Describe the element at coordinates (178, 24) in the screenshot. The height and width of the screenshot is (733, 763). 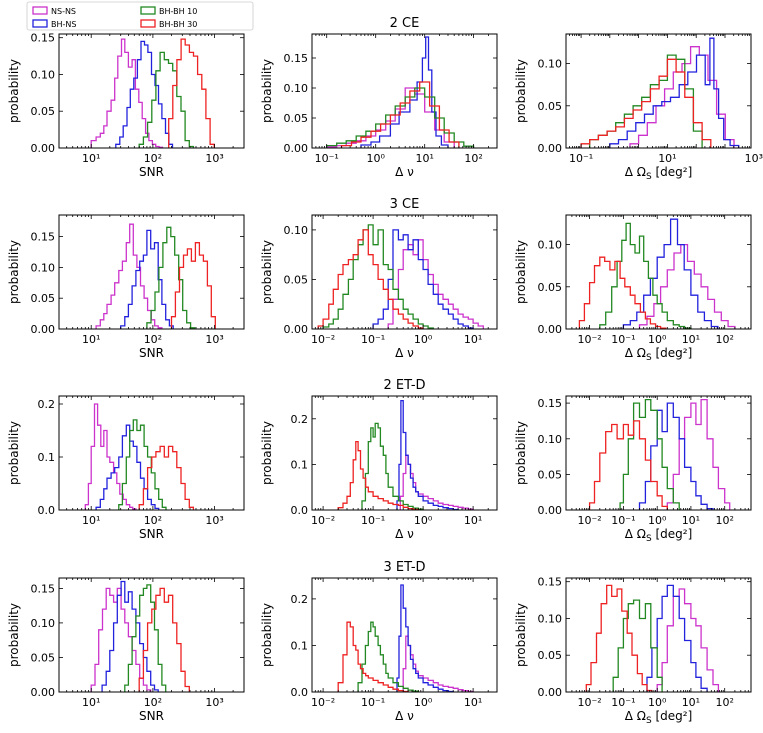
I see `legend-label-3: BH-BH 30` at that location.